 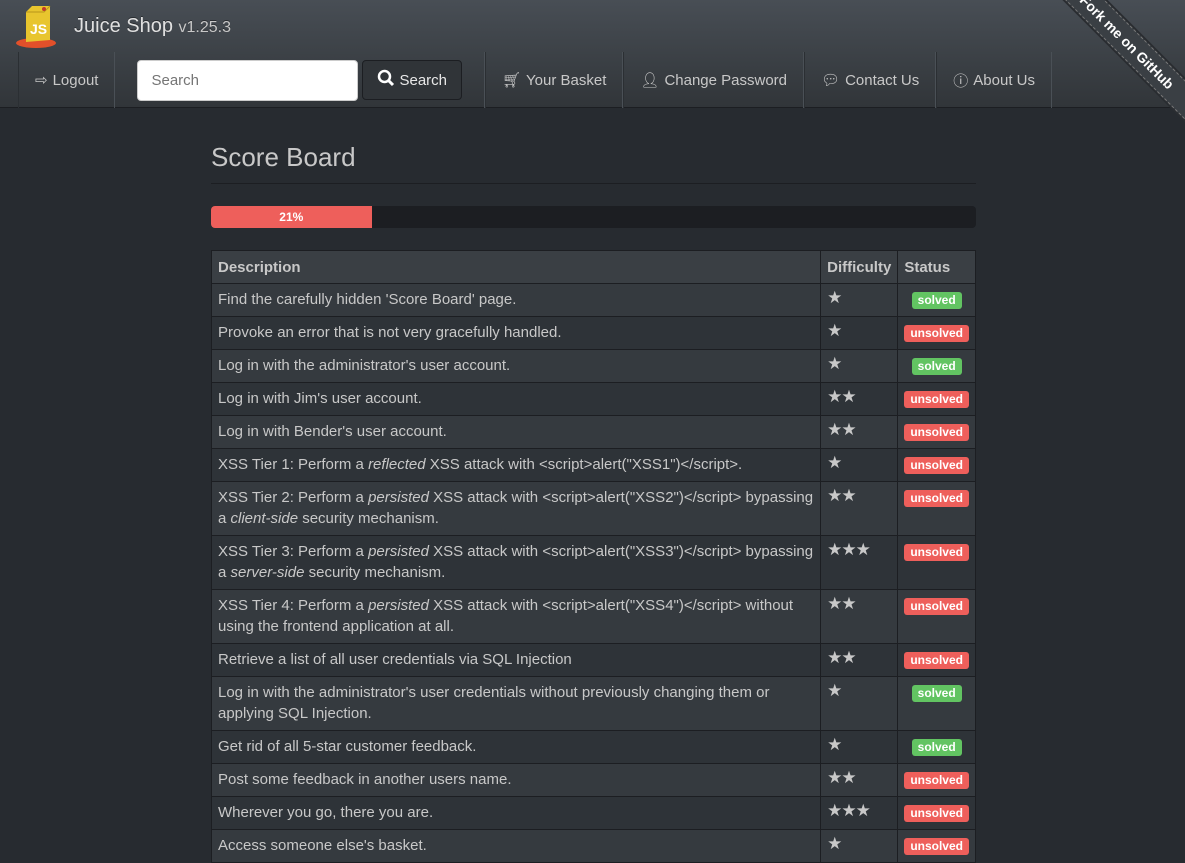 I want to click on search-input, so click(x=248, y=80).